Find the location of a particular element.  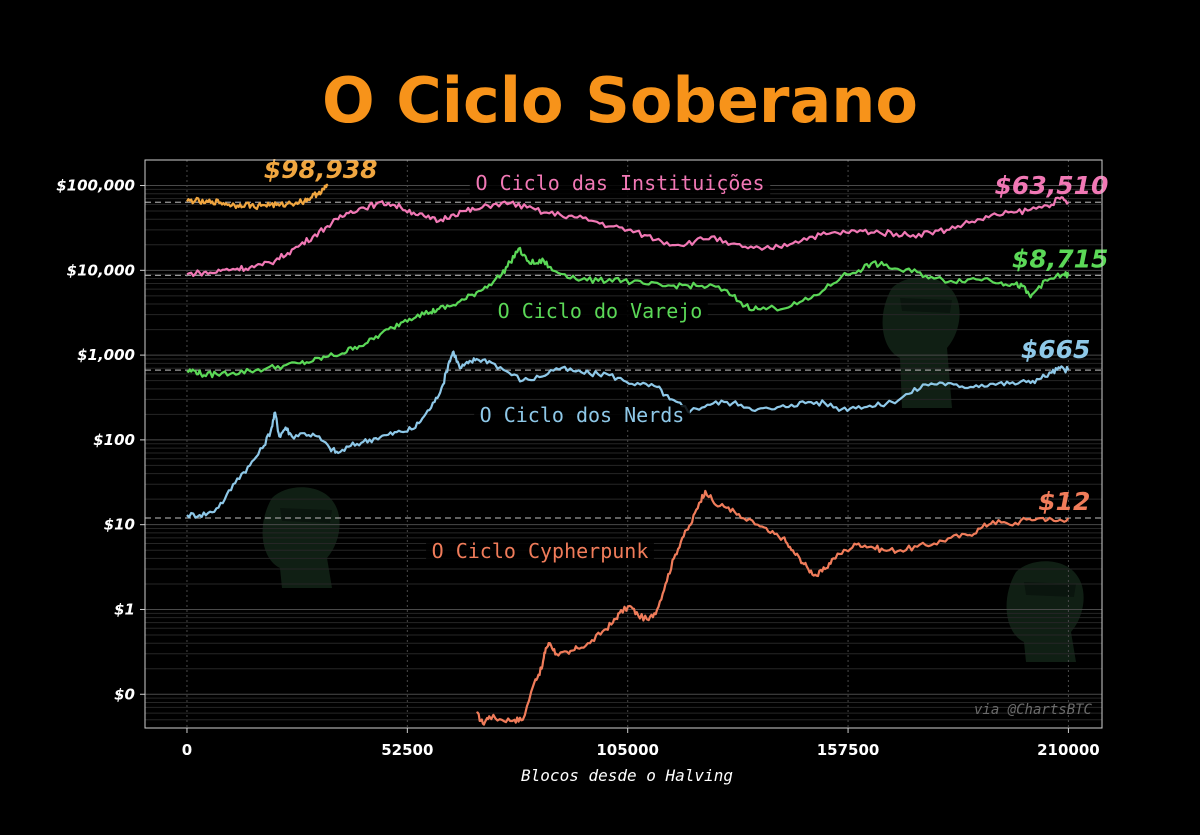

series-name-label: O Ciclo do Varejo is located at coordinates (600, 311).